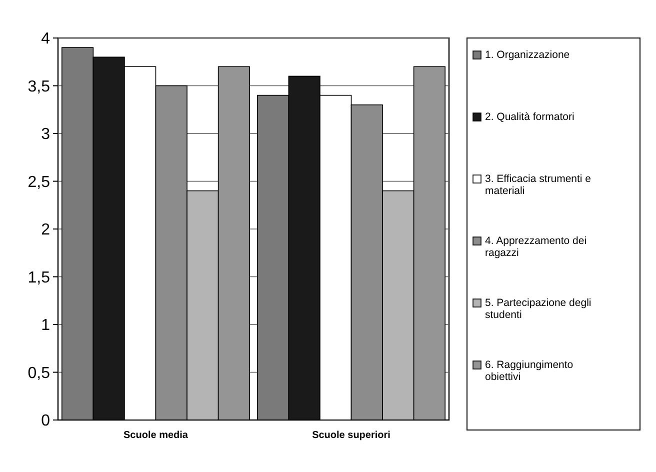  I want to click on y-tick-label: 3,5, so click(39, 87).